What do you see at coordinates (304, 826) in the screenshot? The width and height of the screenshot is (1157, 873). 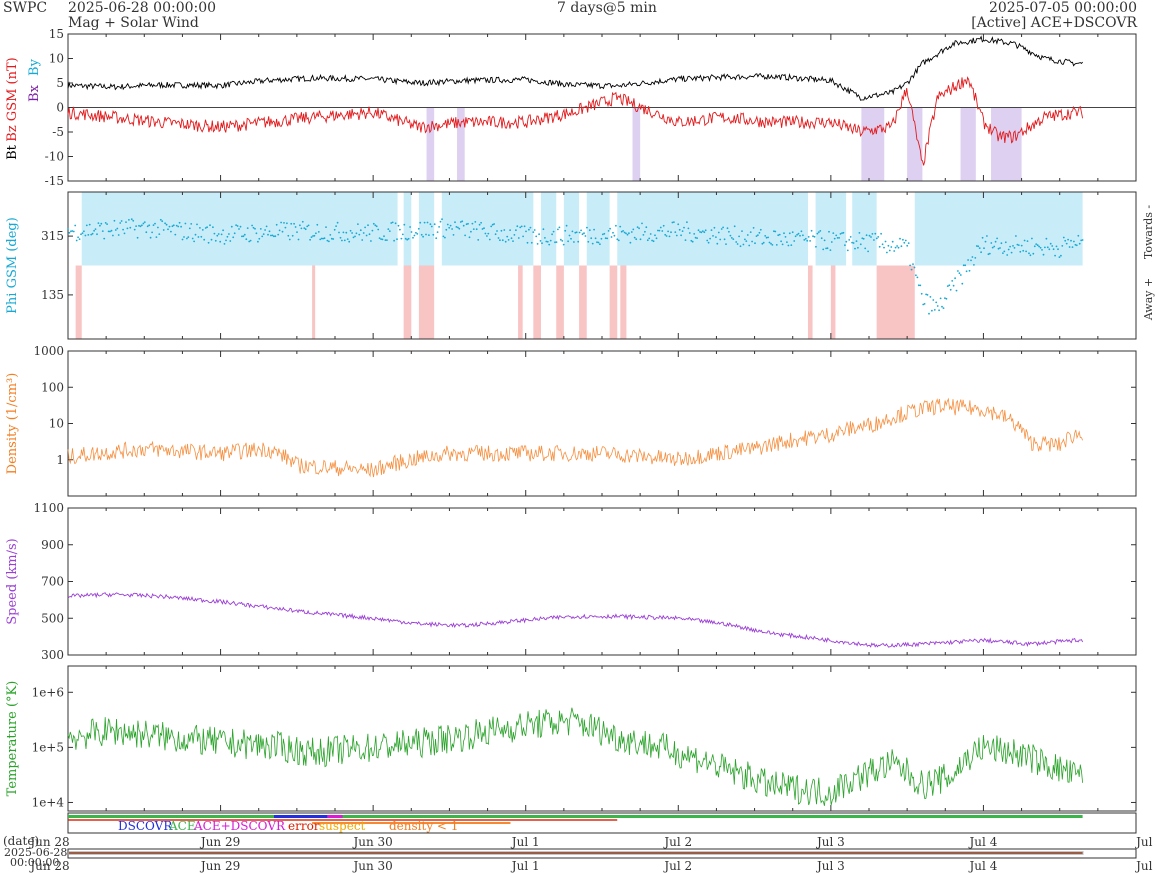 I see `legend-error: error` at bounding box center [304, 826].